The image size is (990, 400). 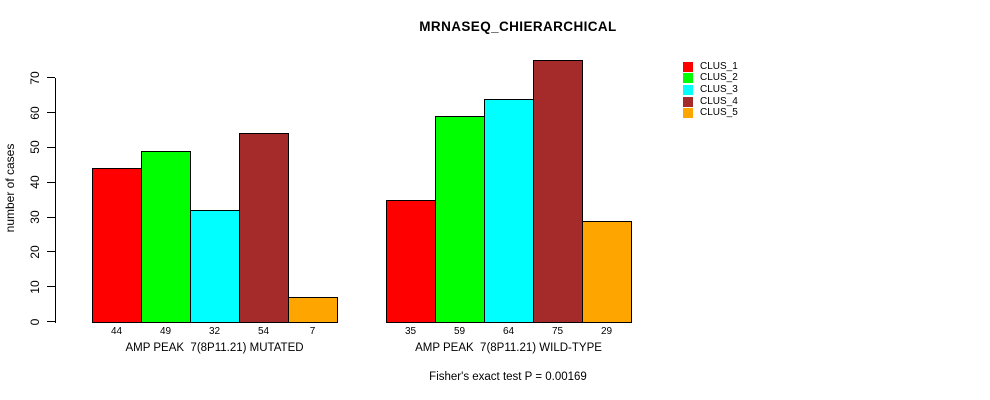 What do you see at coordinates (35, 287) in the screenshot?
I see `y-axis-tick-label: 10` at bounding box center [35, 287].